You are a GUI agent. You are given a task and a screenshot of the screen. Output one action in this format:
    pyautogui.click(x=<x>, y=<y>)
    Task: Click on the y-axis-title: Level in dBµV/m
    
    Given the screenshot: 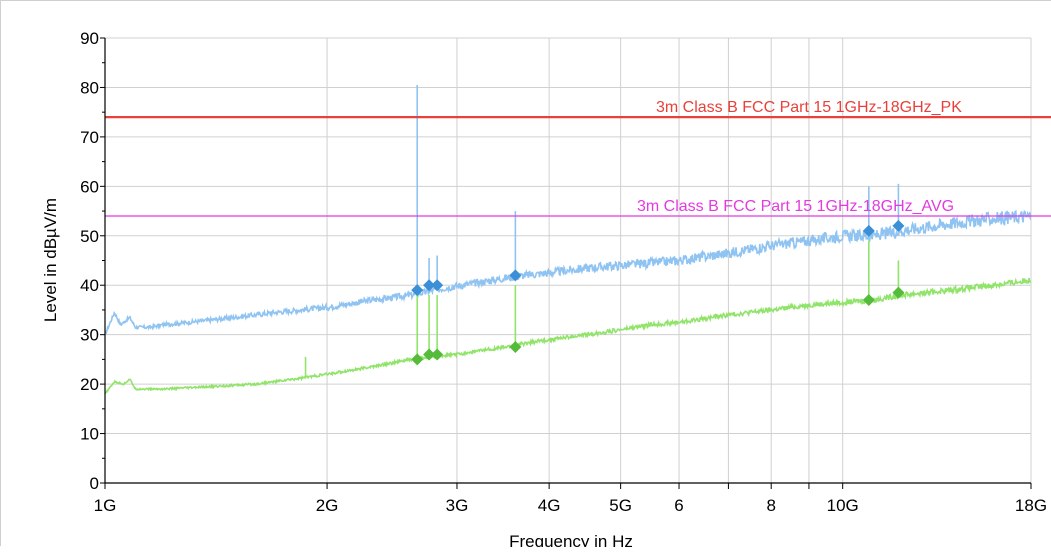 What is the action you would take?
    pyautogui.click(x=50, y=260)
    